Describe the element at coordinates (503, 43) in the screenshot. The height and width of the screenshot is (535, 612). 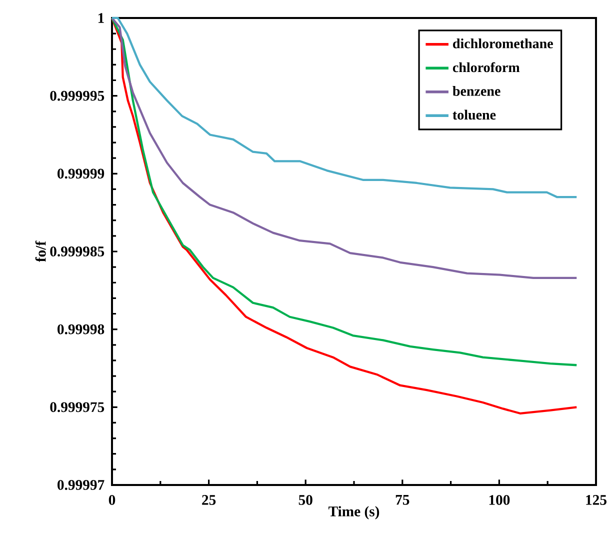
I see `legend-label: dichloromethane` at that location.